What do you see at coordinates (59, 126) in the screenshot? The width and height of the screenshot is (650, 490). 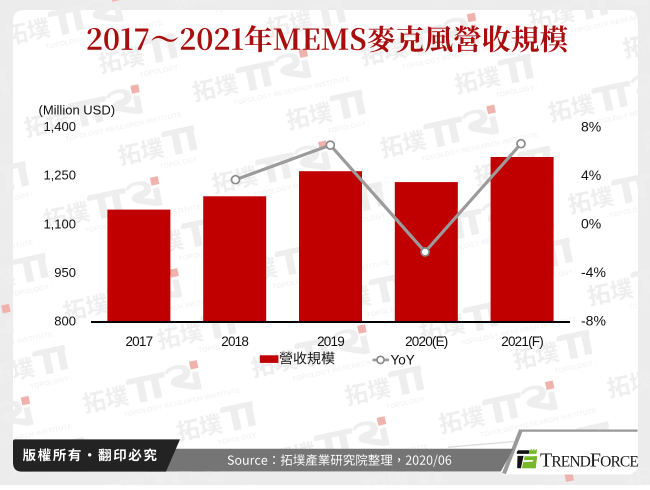 I see `svg-text: 1,400` at bounding box center [59, 126].